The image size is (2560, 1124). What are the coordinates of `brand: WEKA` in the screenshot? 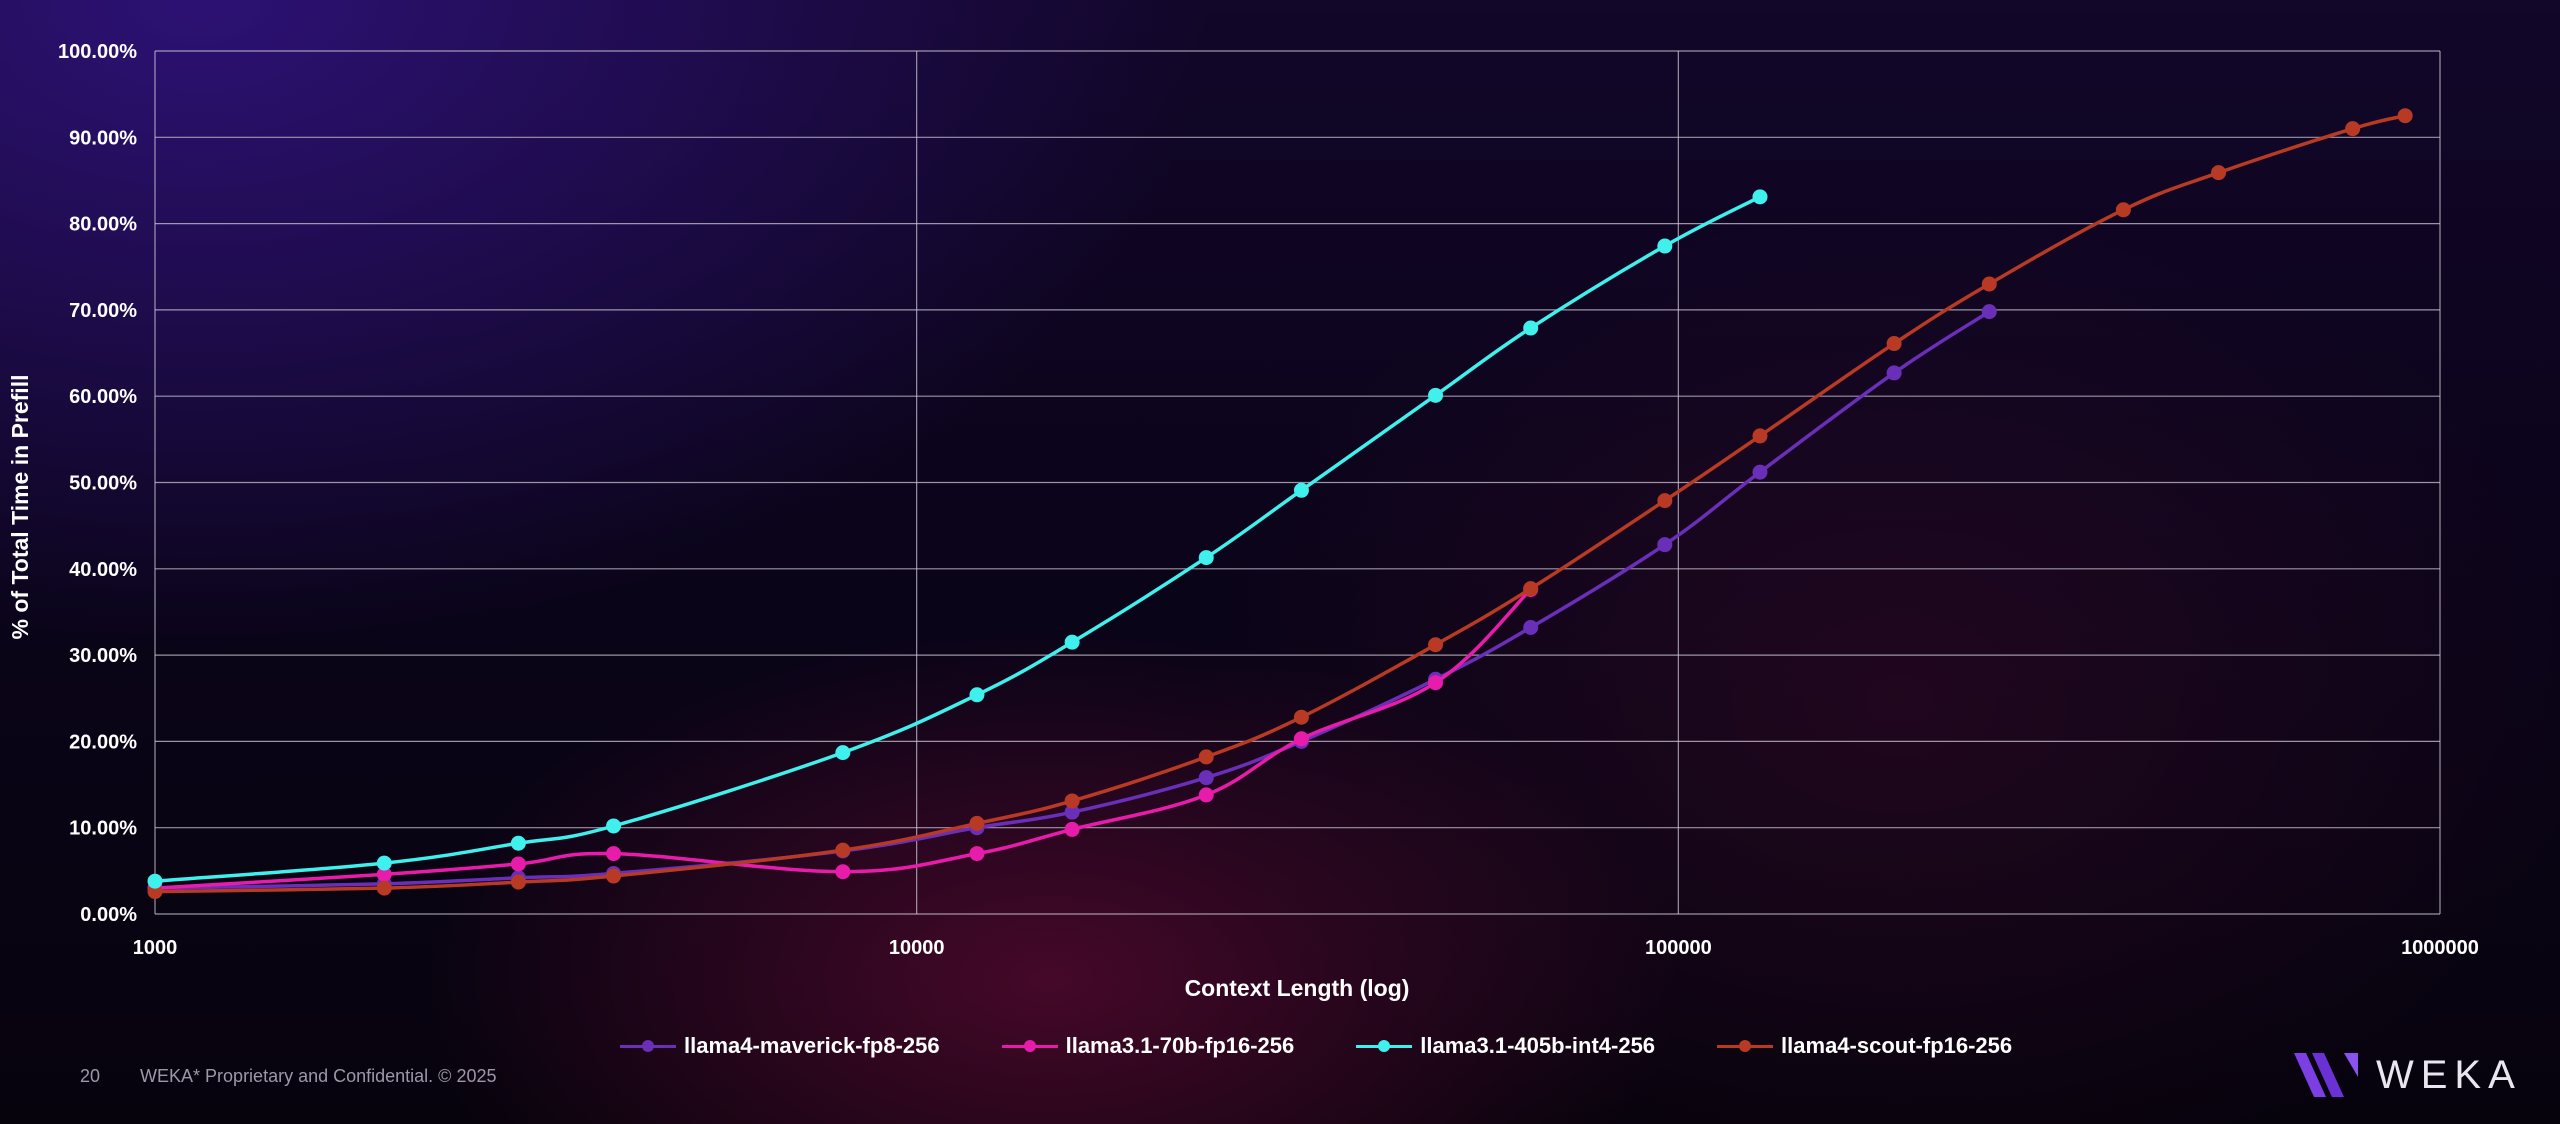 It's located at (2407, 1075).